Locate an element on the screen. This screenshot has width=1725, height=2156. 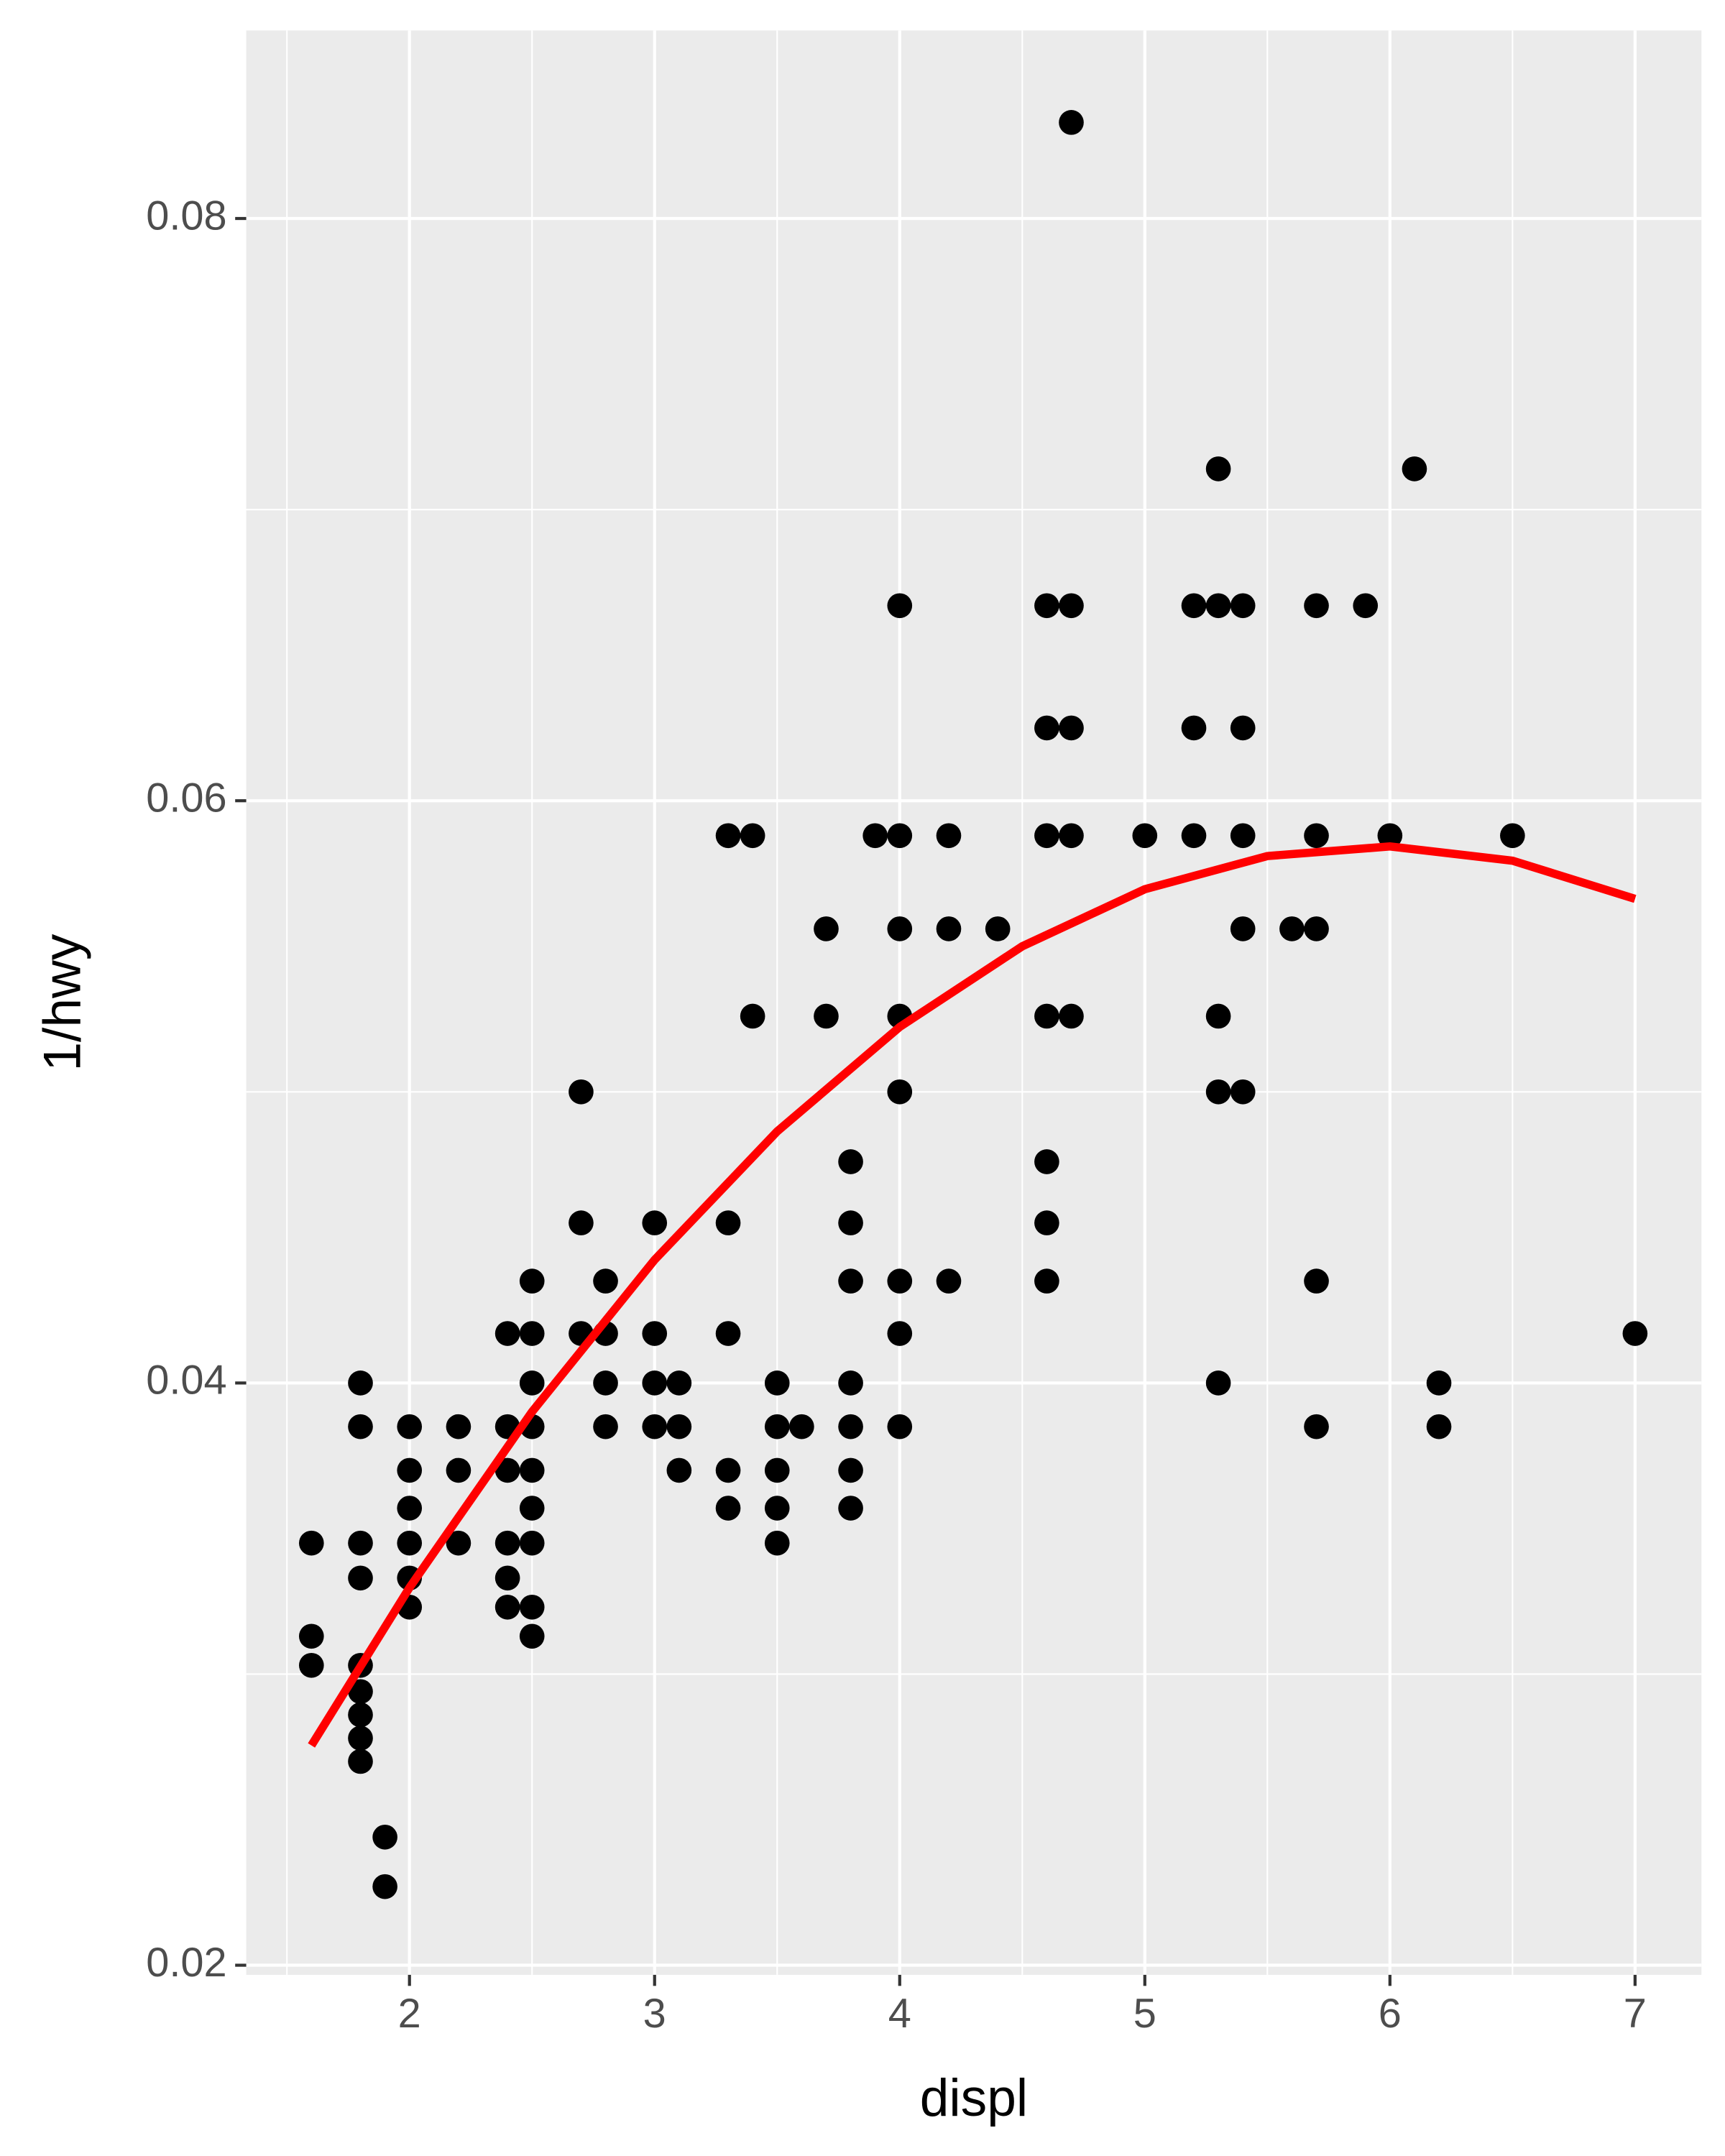
x-tick-label: 4 is located at coordinates (899, 2014).